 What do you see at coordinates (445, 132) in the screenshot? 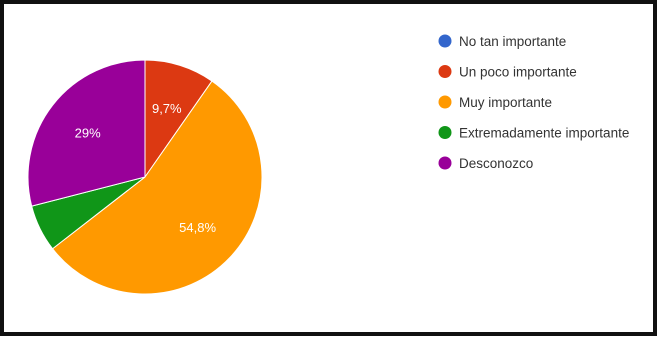
I see `legend-marker-extremadamente-importante` at bounding box center [445, 132].